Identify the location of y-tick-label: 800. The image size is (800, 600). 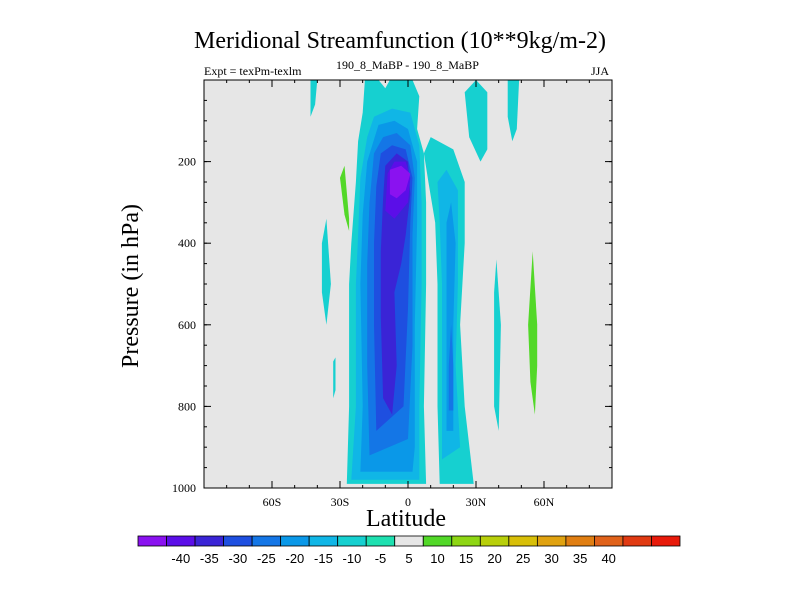
(187, 406).